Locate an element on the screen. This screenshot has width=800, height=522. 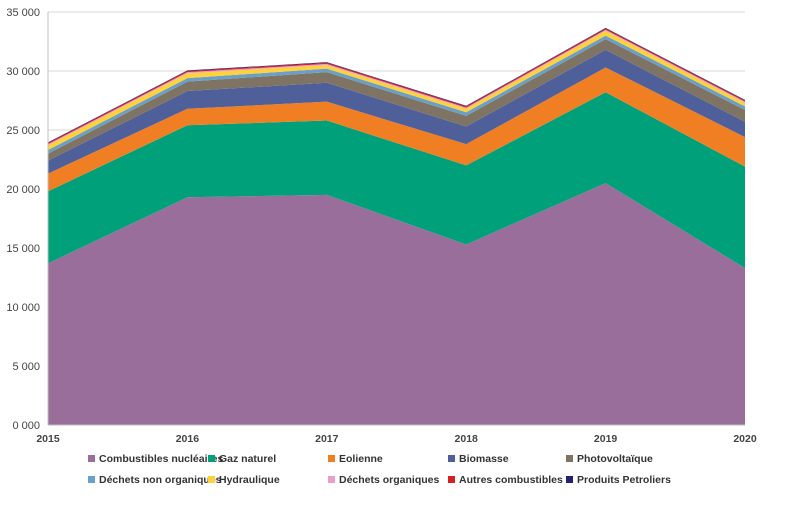
x-tick-label: 2018 is located at coordinates (467, 439).